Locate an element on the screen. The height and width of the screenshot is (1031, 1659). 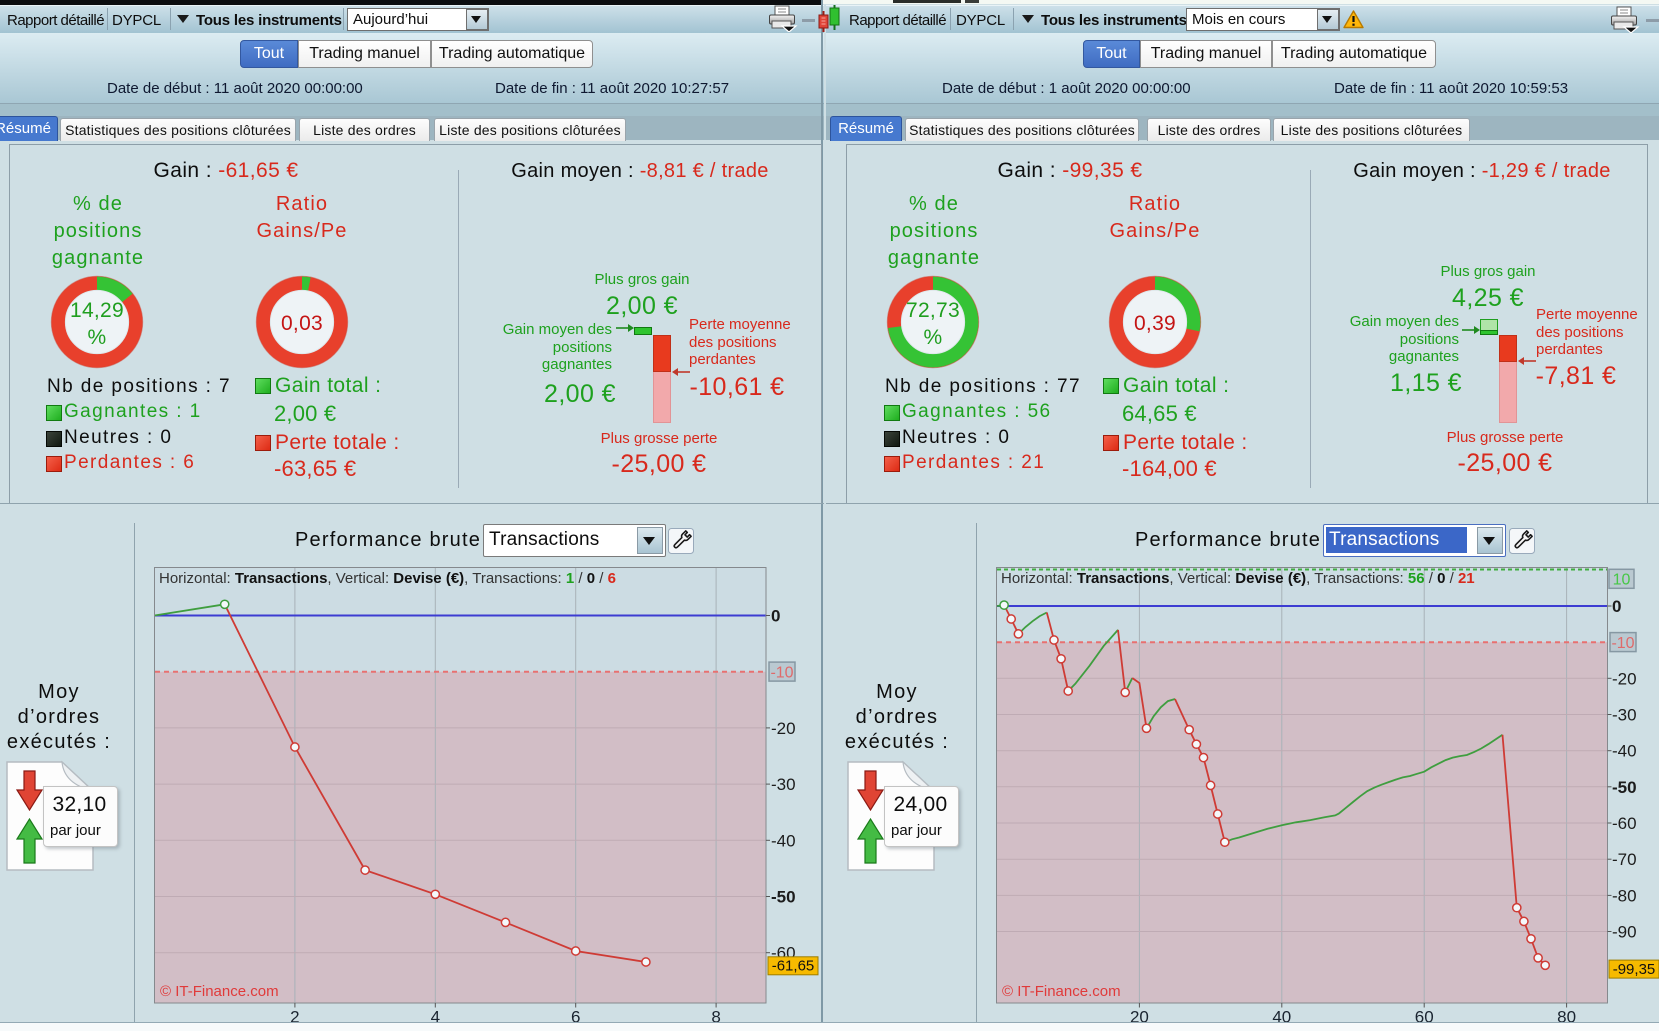
svg-text: 2 is located at coordinates (294, 1017).